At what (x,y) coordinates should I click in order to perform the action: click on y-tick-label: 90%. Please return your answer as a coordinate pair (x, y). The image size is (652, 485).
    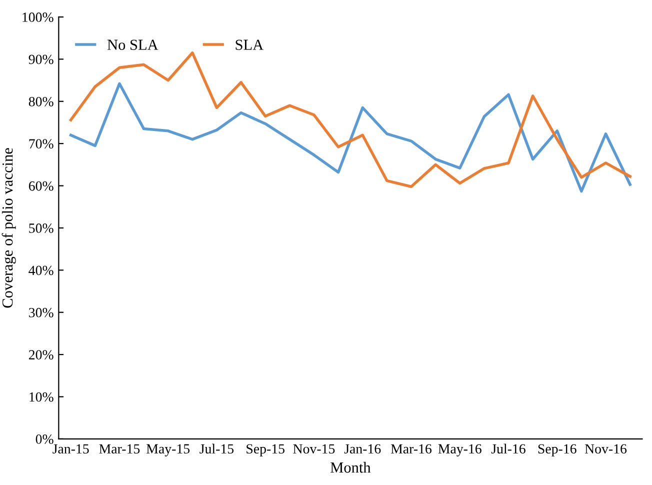
    Looking at the image, I should click on (41, 59).